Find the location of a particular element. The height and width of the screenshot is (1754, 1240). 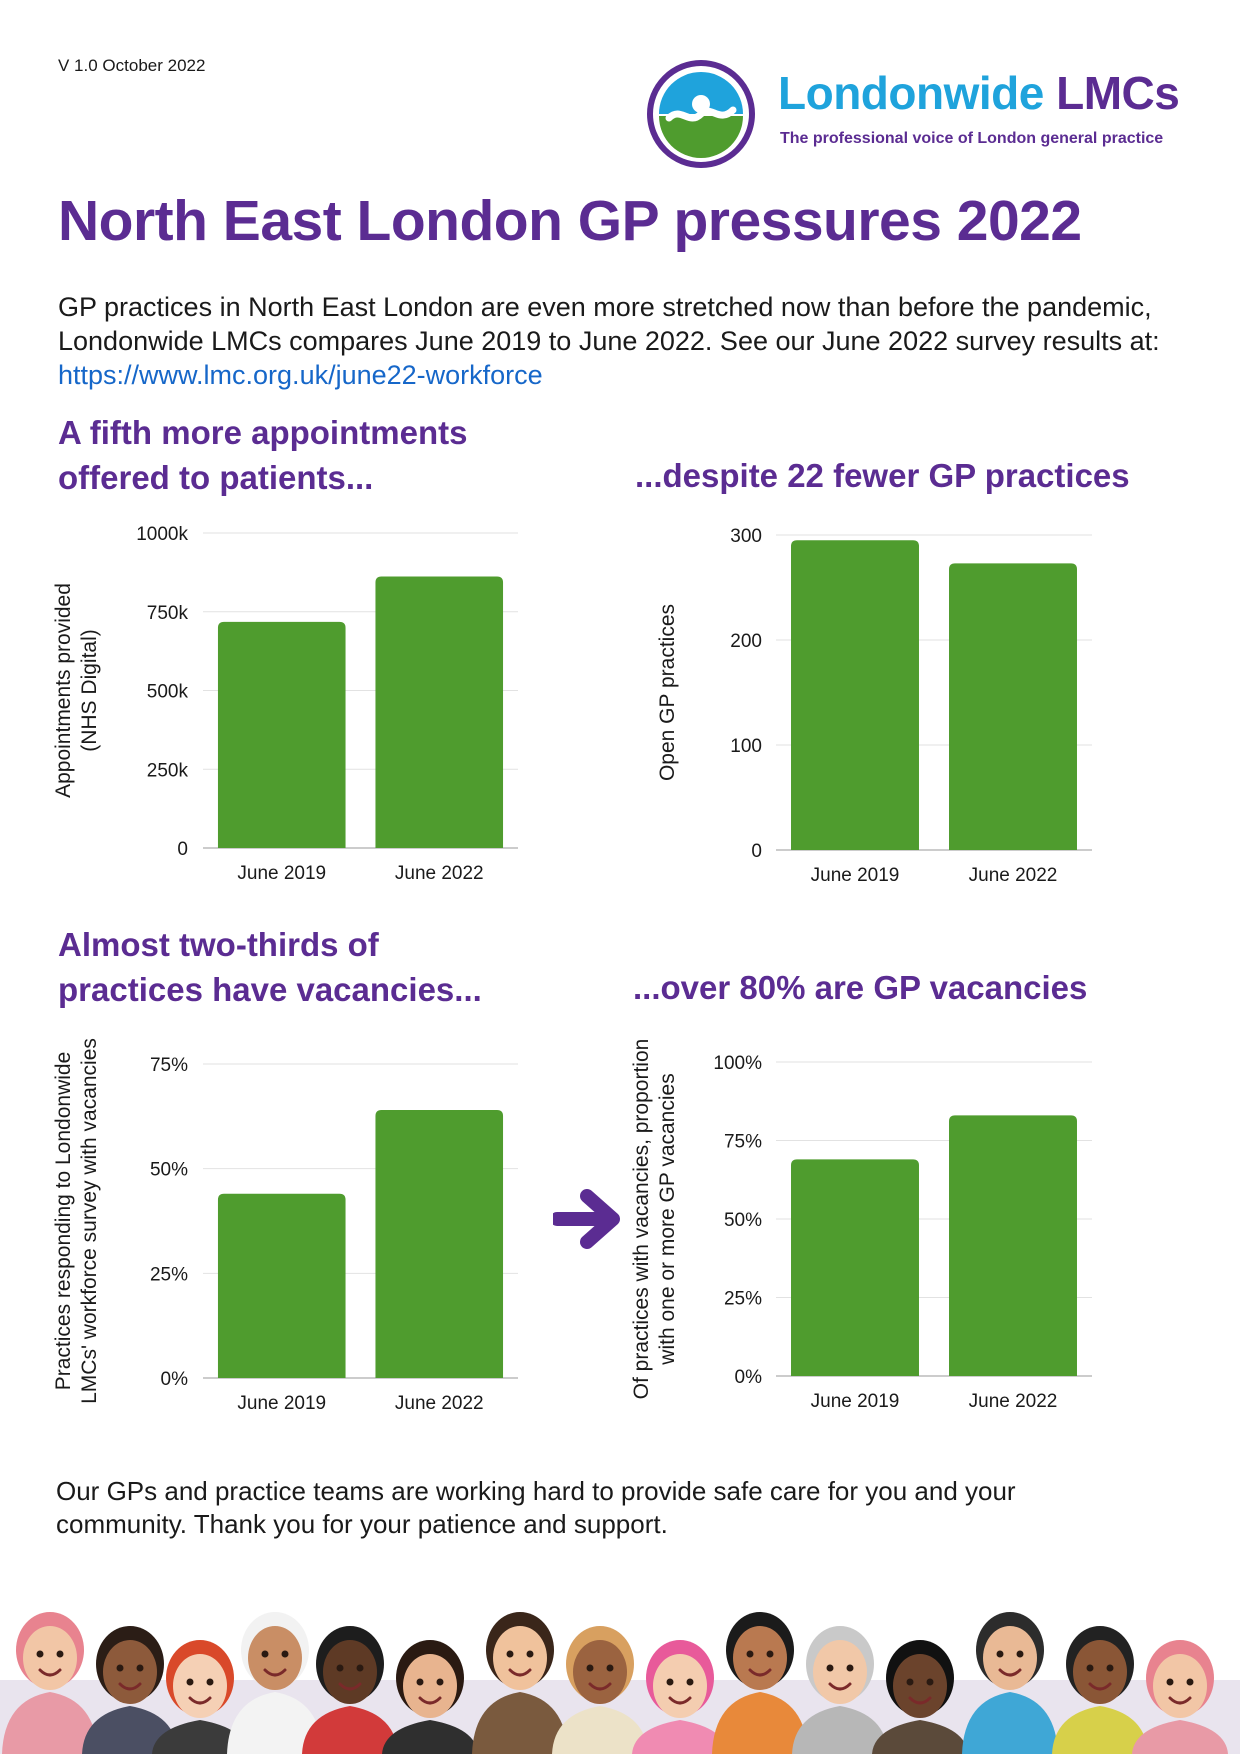

y-tick-label: 750k is located at coordinates (168, 613).